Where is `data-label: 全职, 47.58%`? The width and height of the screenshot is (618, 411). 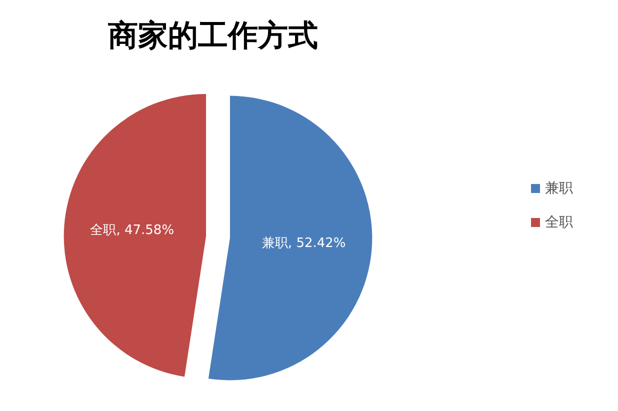 data-label: 全职, 47.58% is located at coordinates (132, 230).